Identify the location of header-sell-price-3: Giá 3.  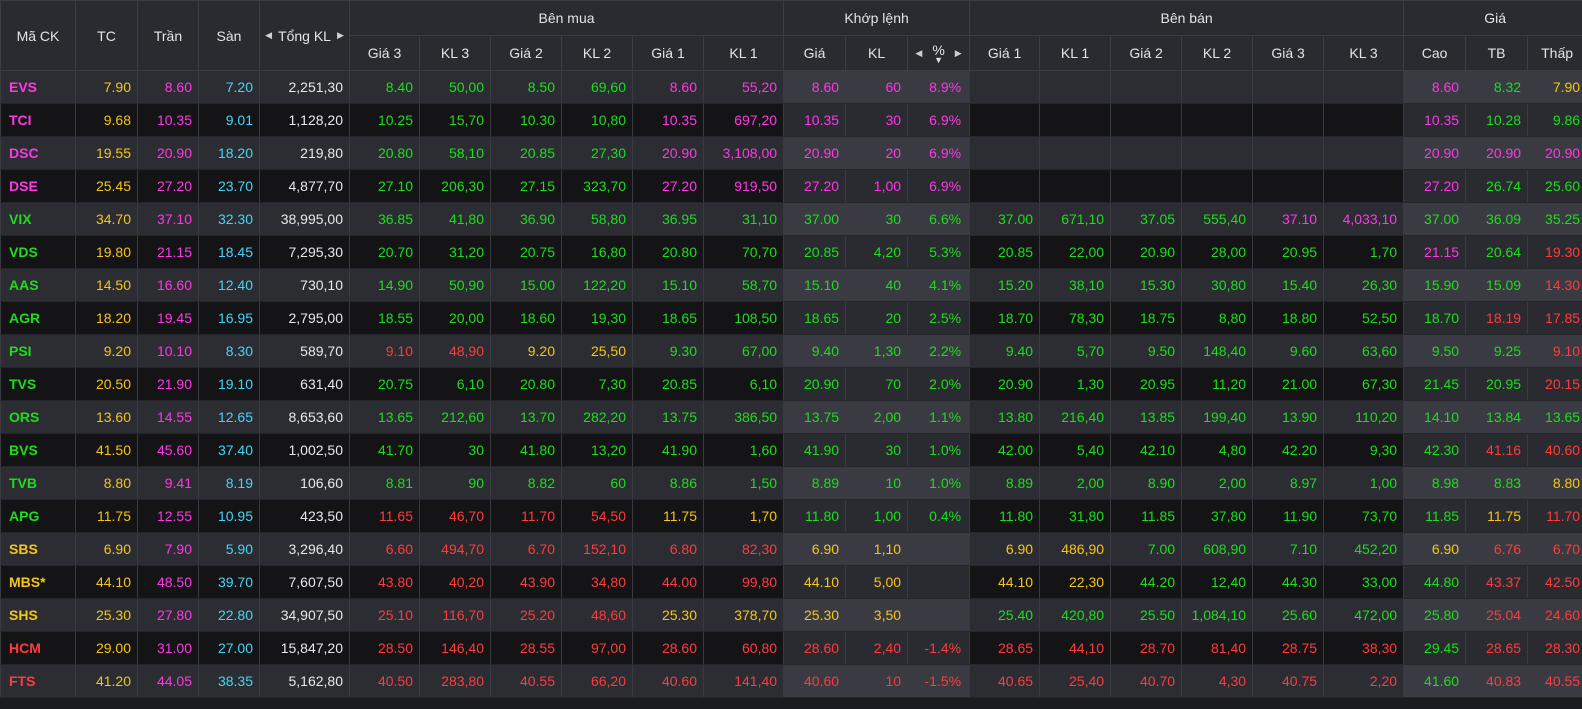
(1288, 53).